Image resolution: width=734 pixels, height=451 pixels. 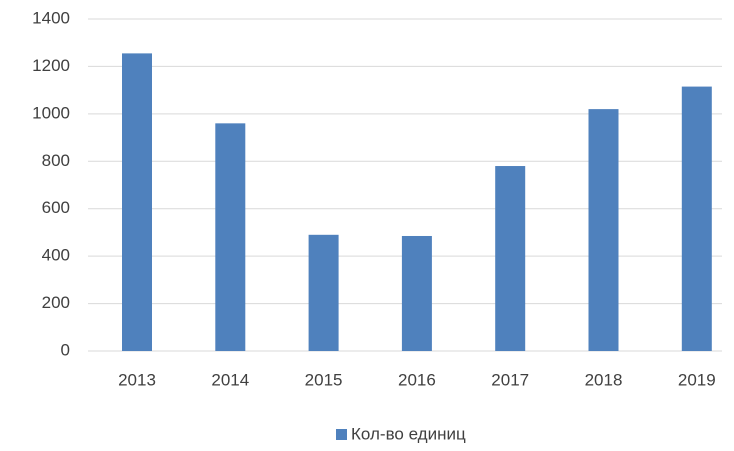 I want to click on y-tick-label: 200, so click(x=56, y=302).